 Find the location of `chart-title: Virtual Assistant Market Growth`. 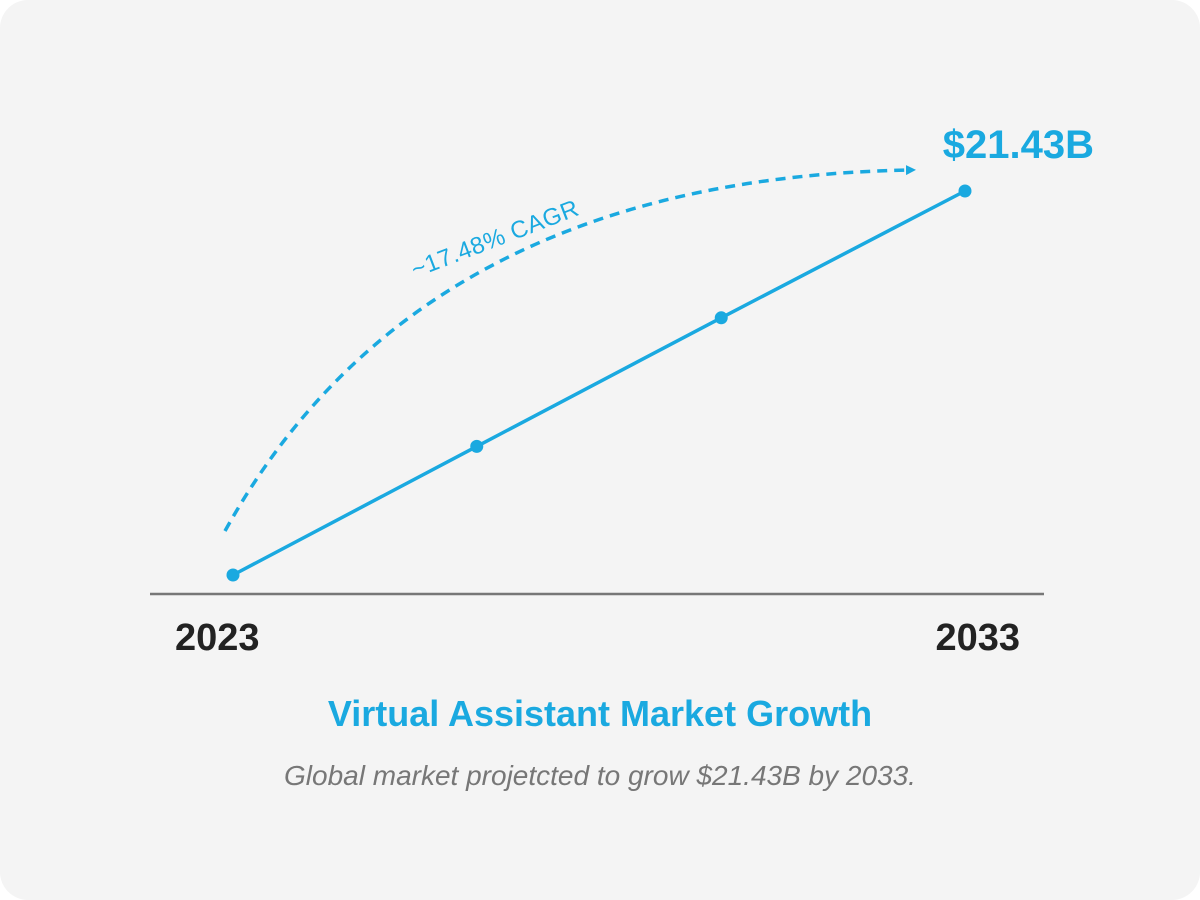

chart-title: Virtual Assistant Market Growth is located at coordinates (600, 713).